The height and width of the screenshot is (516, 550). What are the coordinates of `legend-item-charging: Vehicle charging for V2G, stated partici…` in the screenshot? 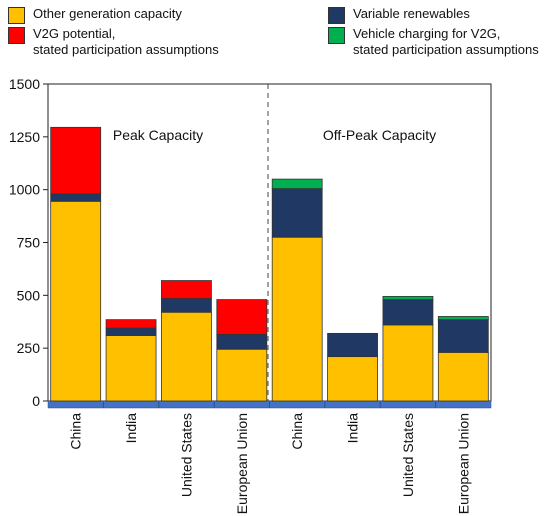 It's located at (433, 42).